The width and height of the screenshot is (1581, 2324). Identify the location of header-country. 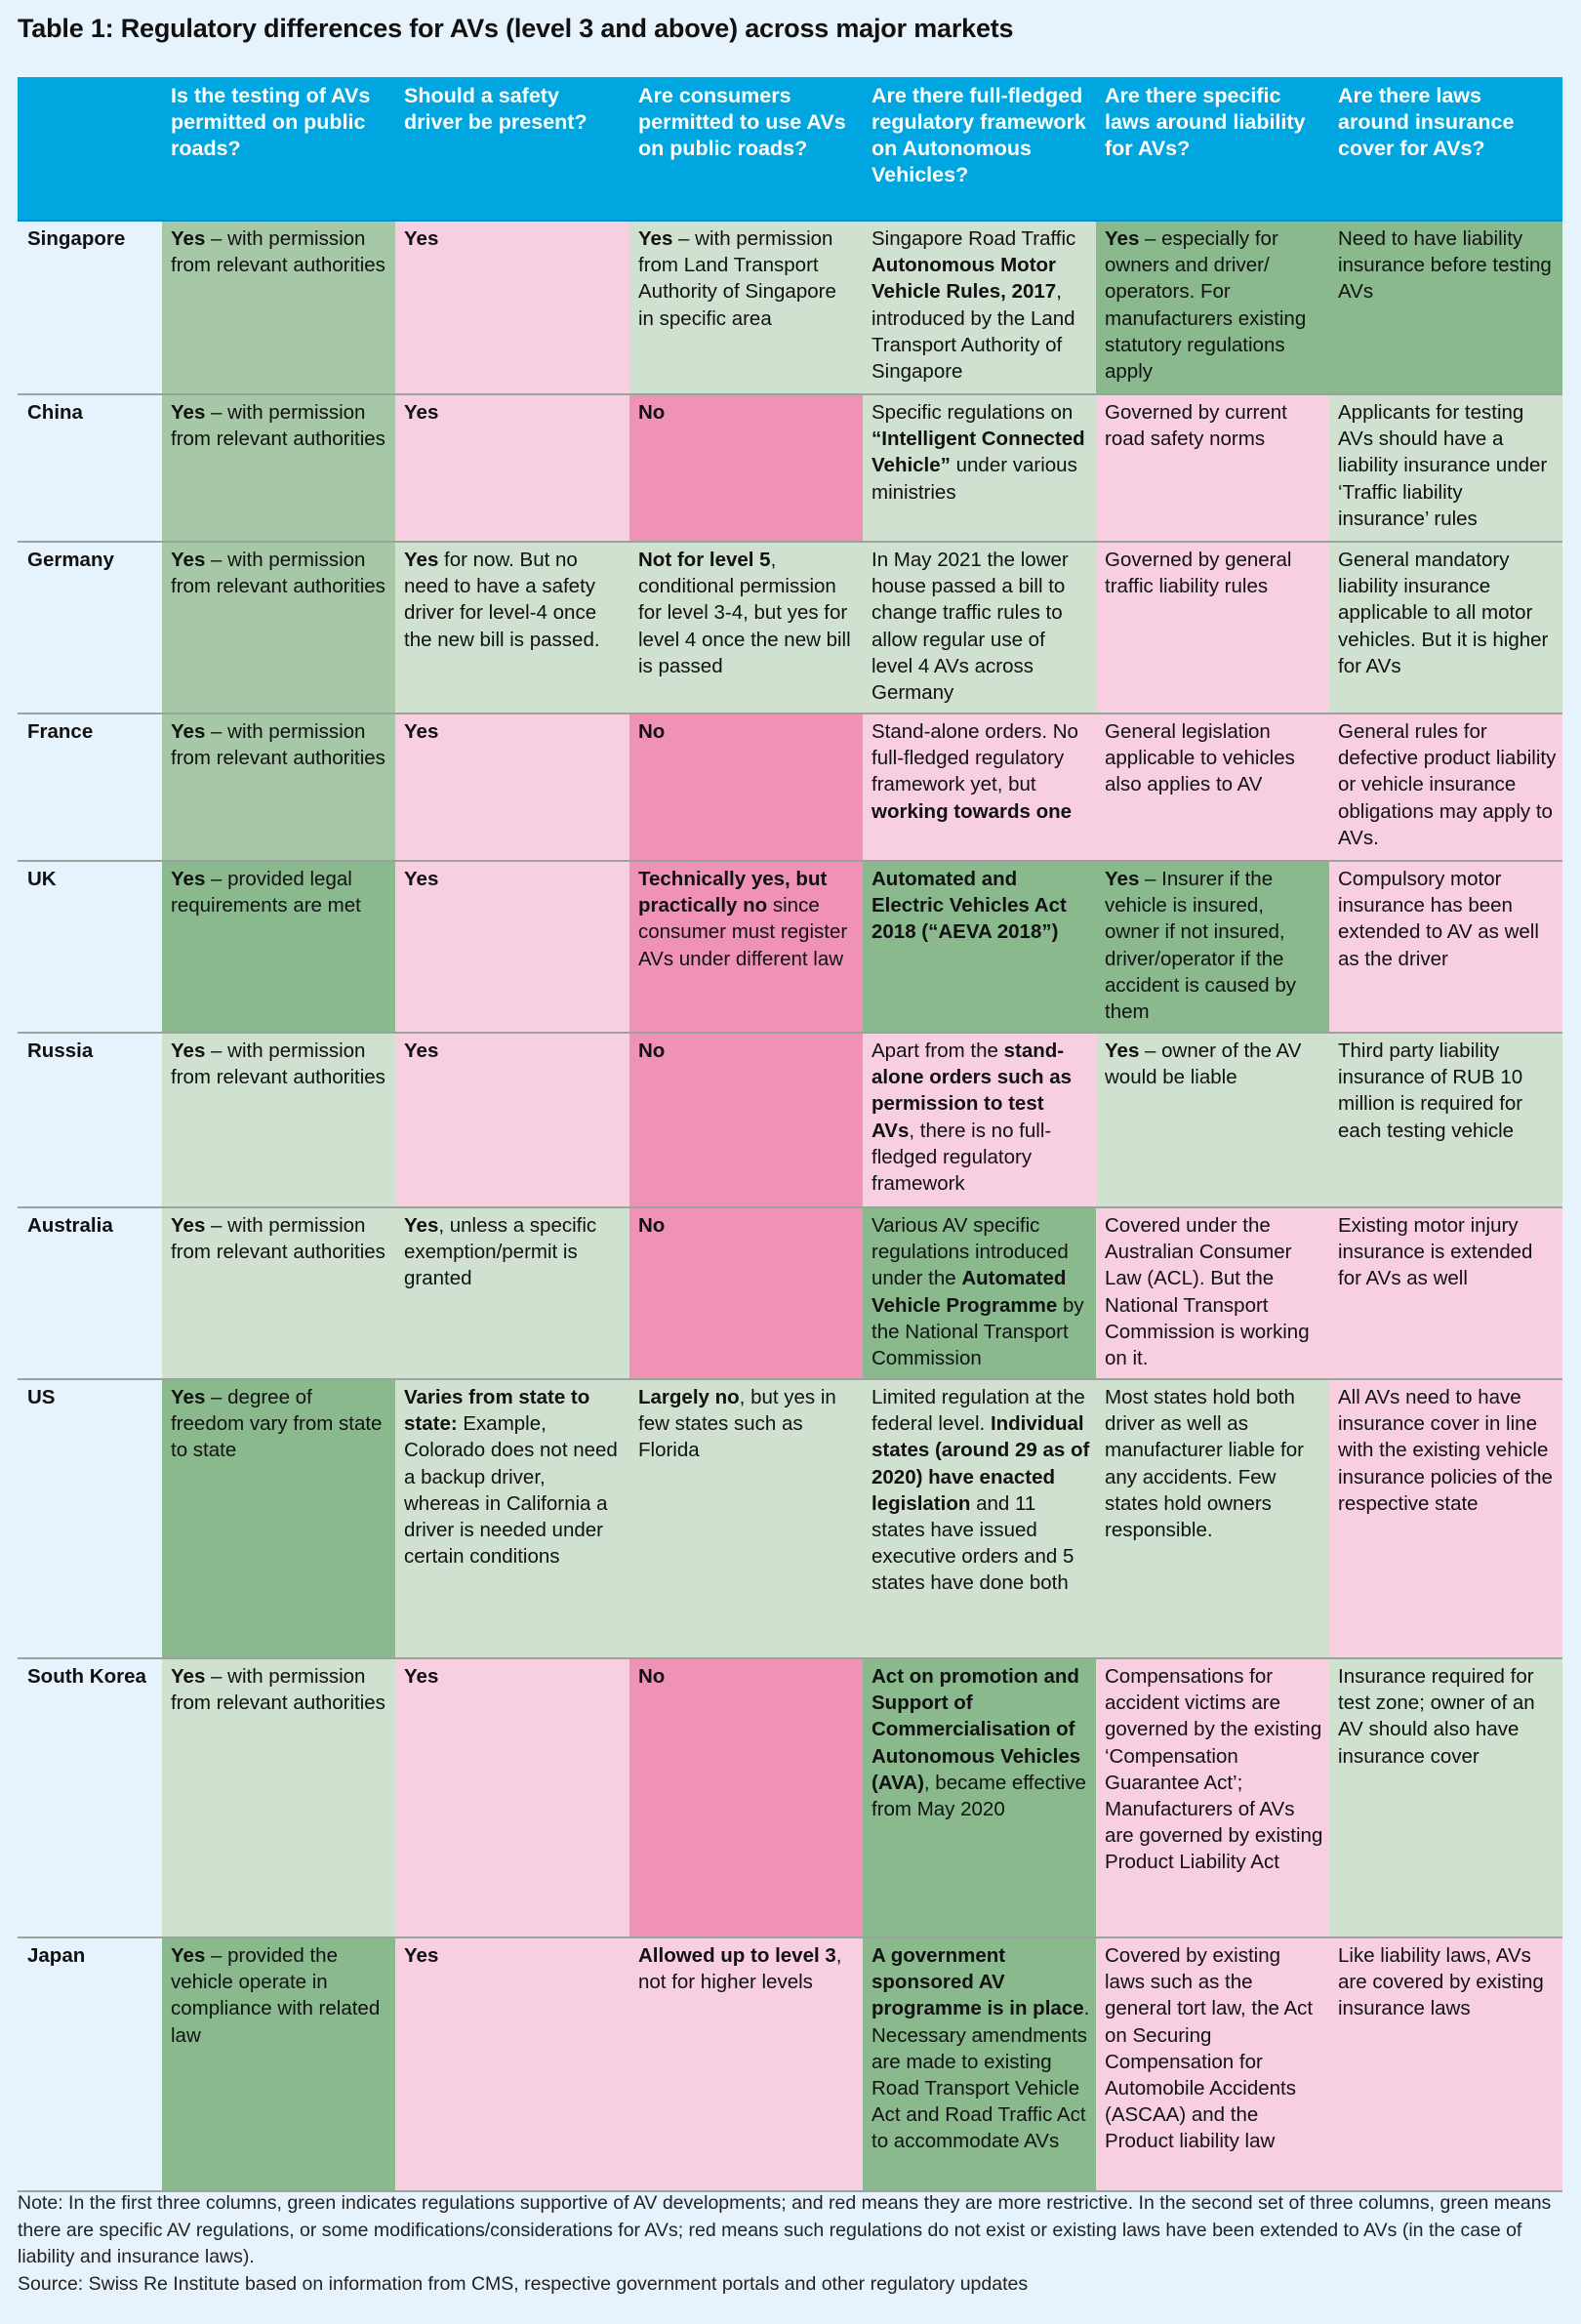
(90, 148).